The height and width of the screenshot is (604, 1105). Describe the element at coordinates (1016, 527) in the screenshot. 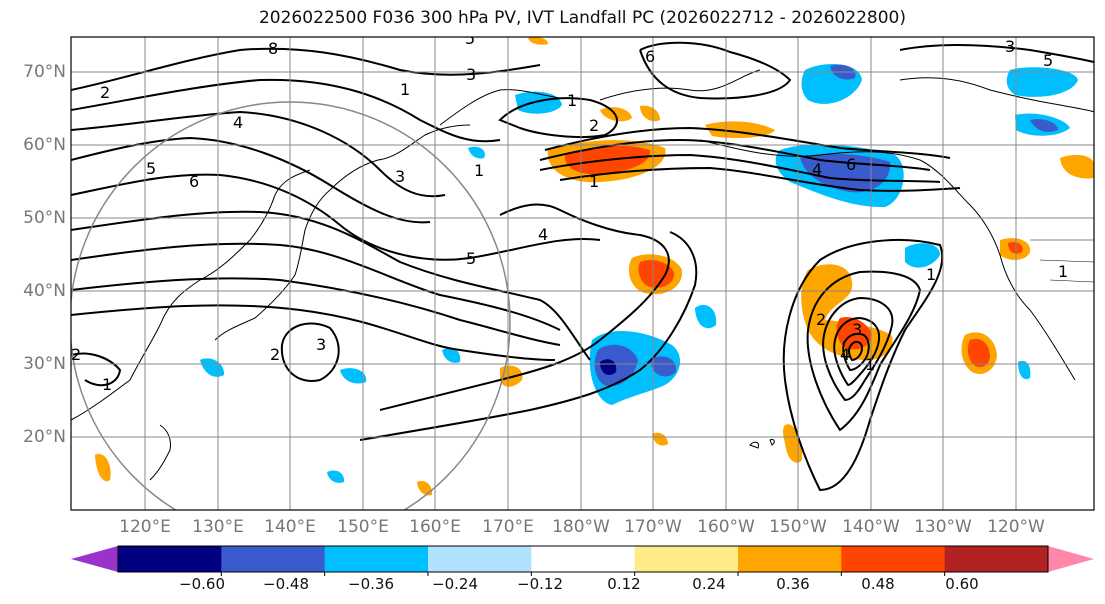

I see `lon-label: 120°W` at that location.